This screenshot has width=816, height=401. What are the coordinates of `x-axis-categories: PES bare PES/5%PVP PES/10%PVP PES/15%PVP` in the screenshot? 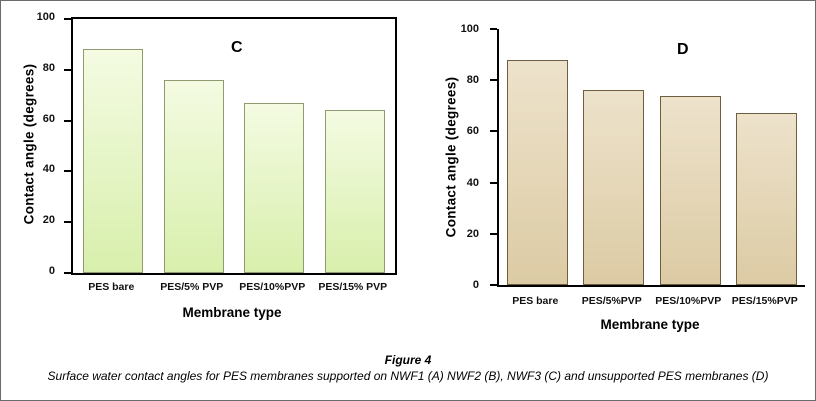 It's located at (650, 302).